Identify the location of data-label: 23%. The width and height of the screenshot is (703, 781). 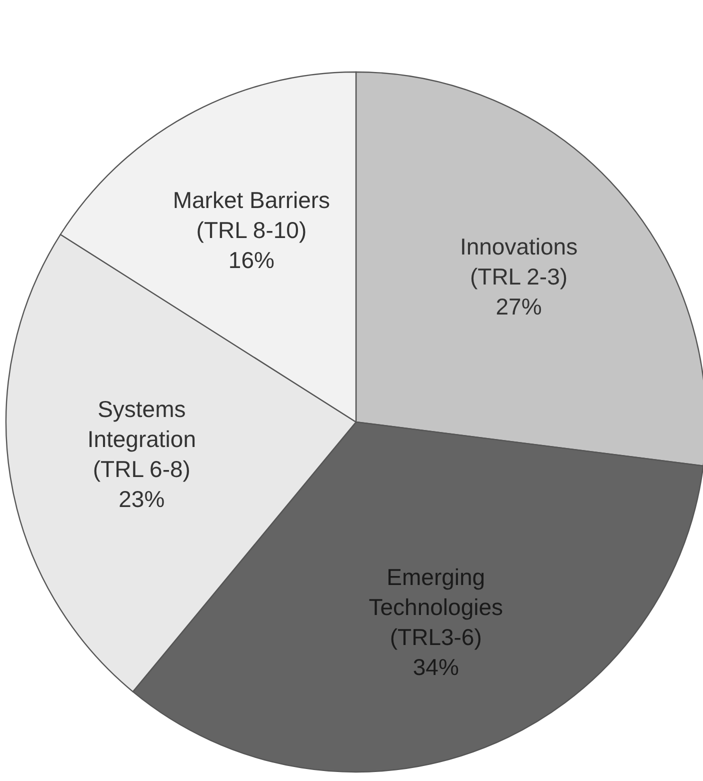
(141, 499).